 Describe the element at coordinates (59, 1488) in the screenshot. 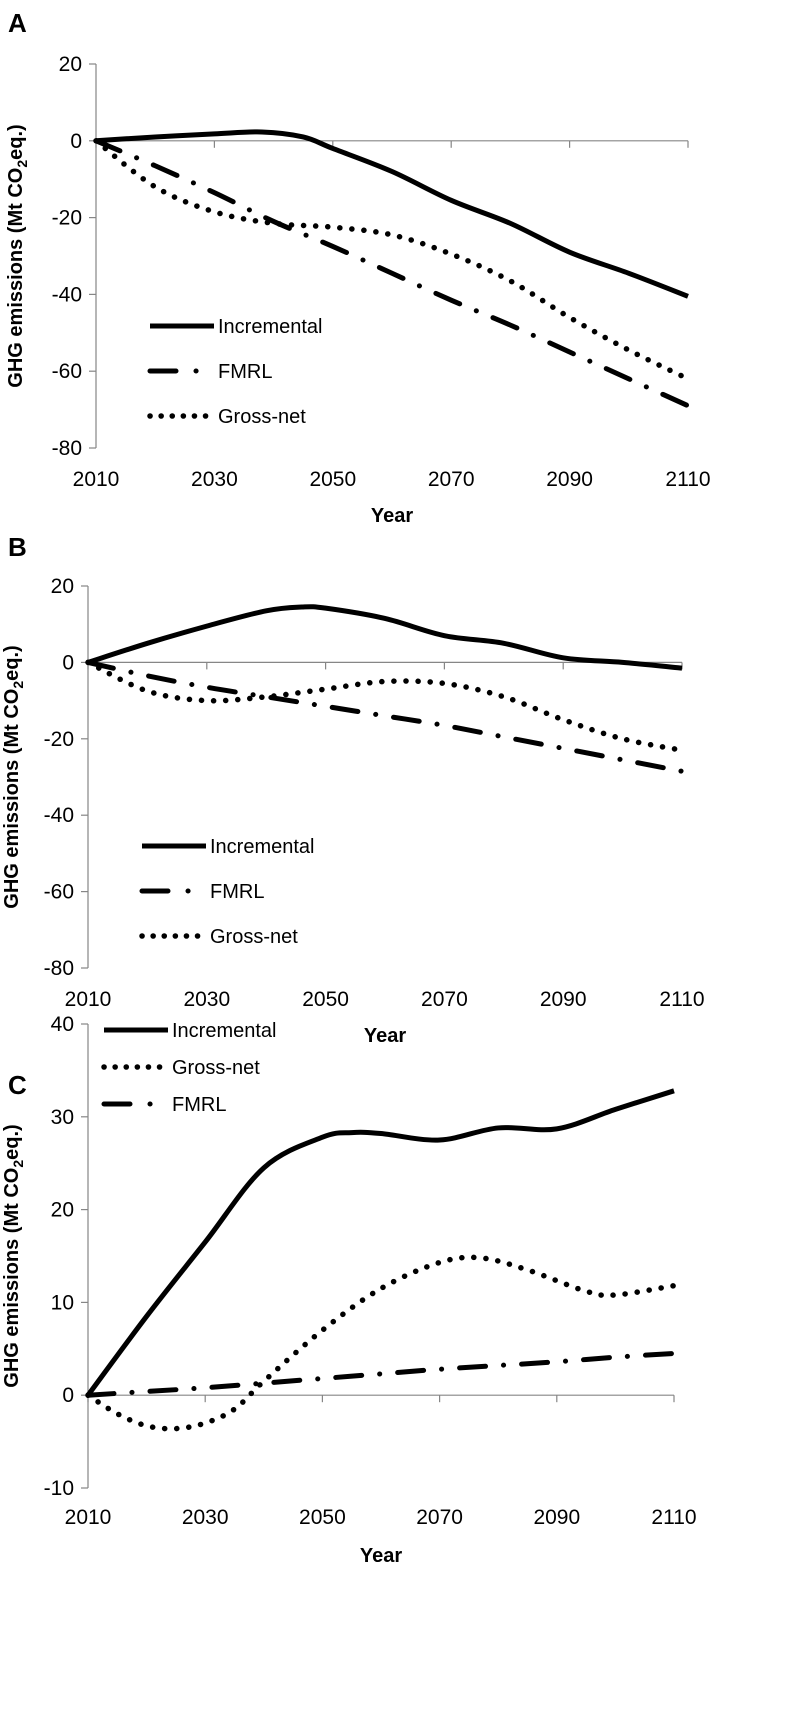

I see `y-tick-label: -10` at that location.